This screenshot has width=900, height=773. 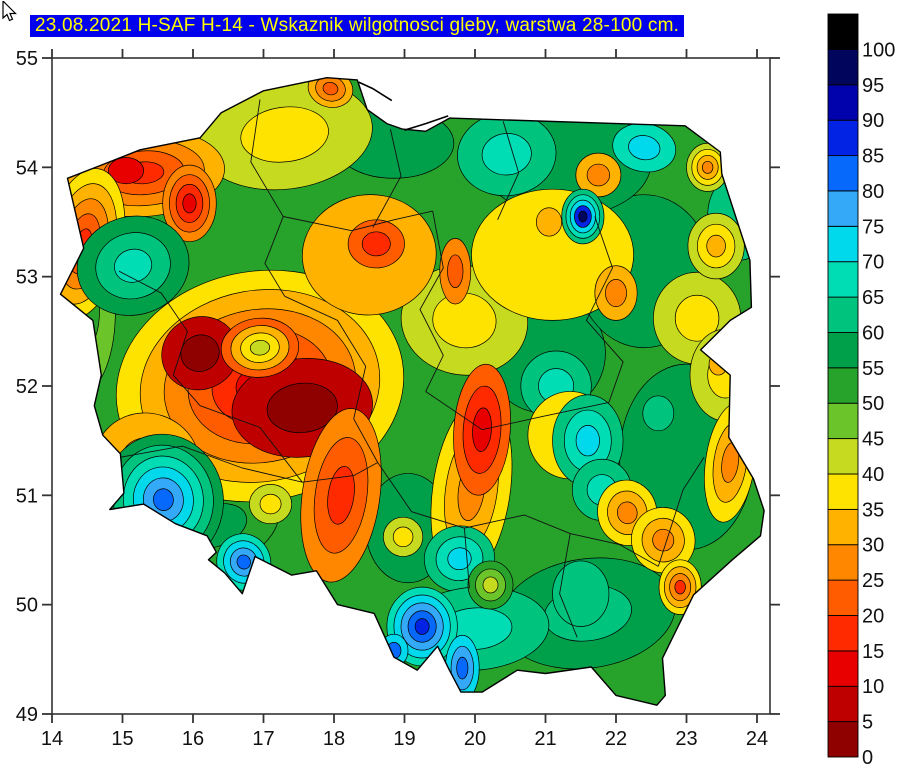 I want to click on contour-blob-silesia-yellow-dot, so click(x=403, y=537).